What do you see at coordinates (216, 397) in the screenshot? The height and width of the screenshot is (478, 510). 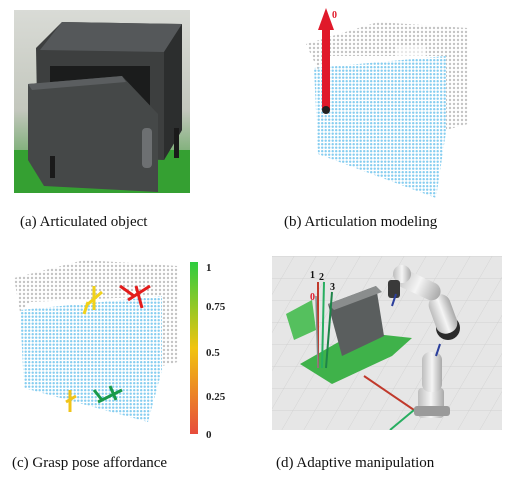 I see `colorbar-tick-025: 0.25` at bounding box center [216, 397].